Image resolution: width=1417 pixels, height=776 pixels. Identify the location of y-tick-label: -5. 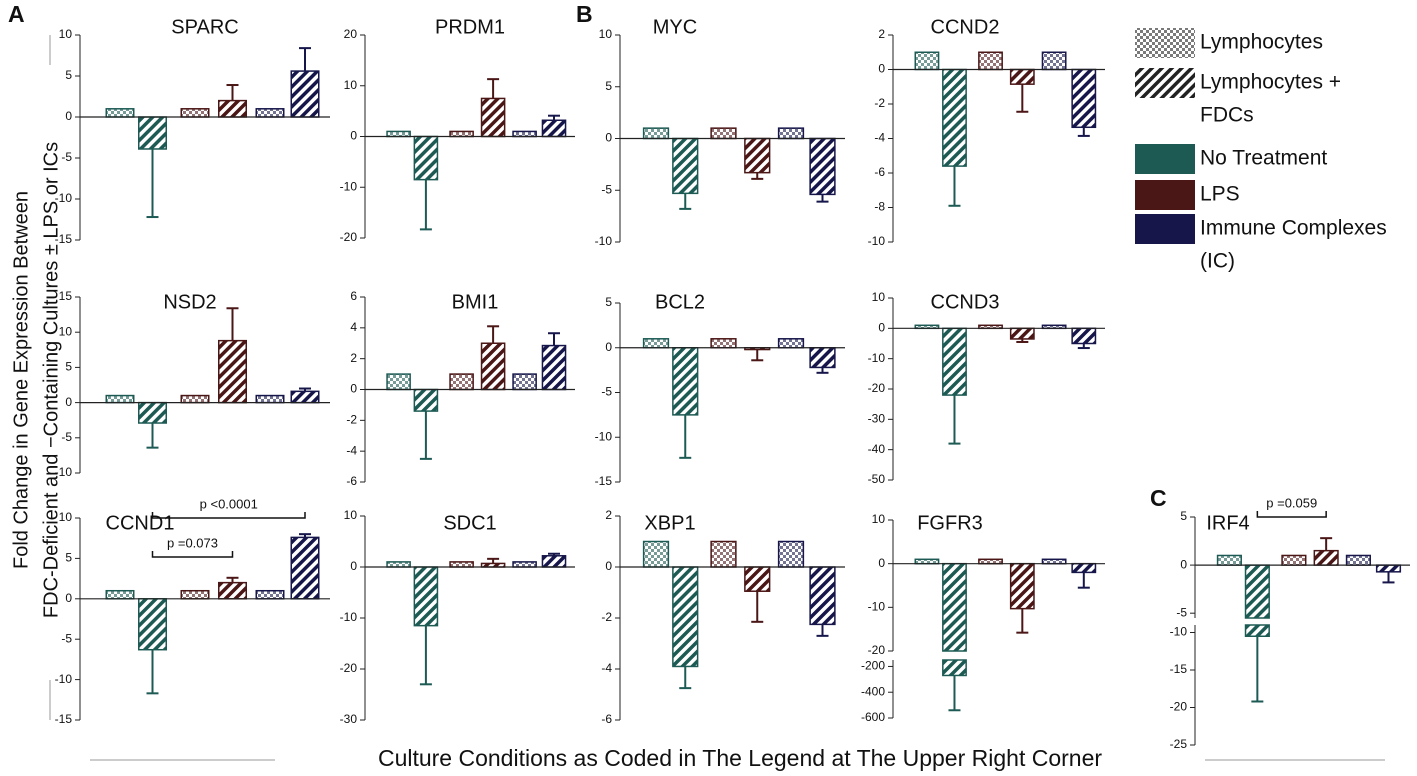
(606, 189).